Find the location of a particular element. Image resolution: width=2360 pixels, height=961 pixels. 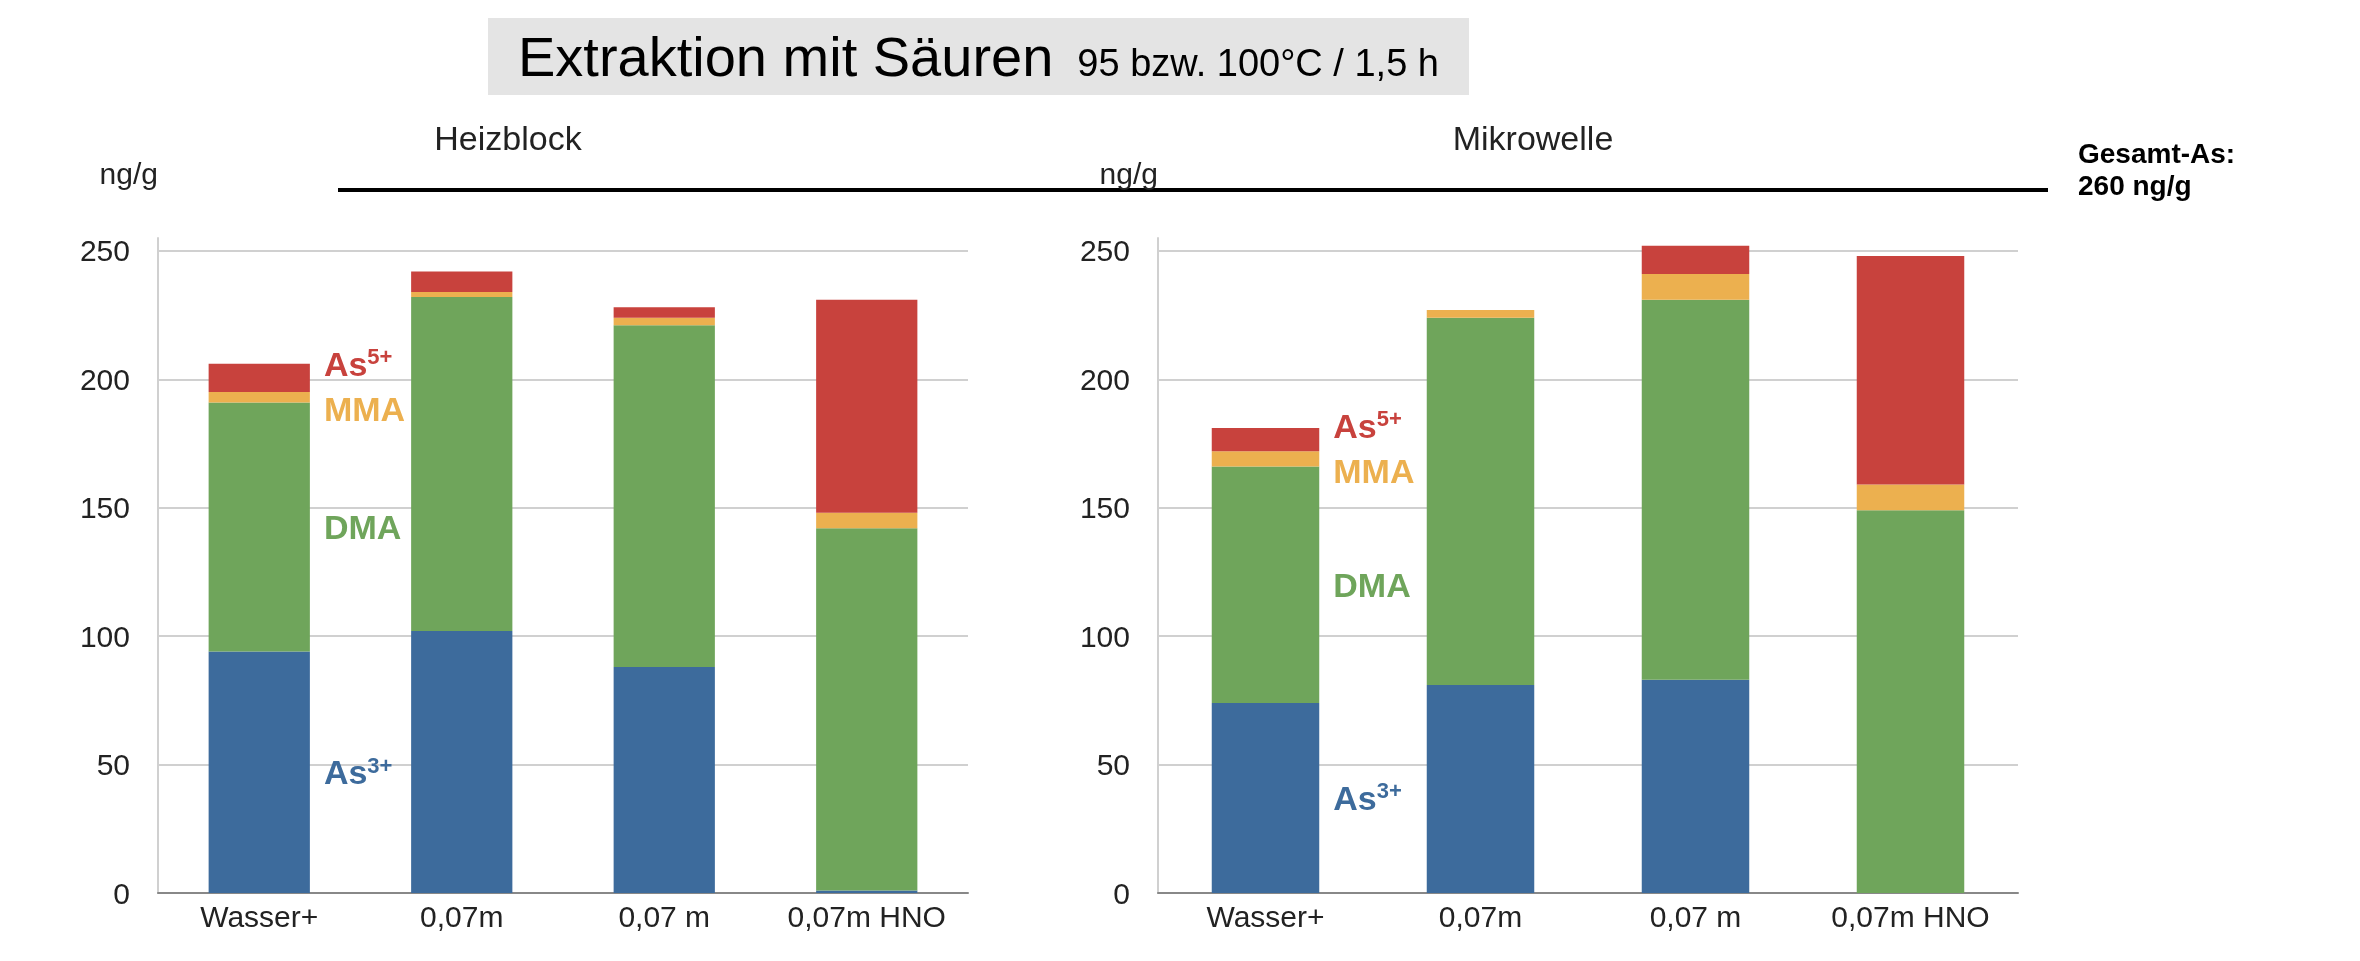

chart-title: Mikrowelle is located at coordinates (1533, 138).